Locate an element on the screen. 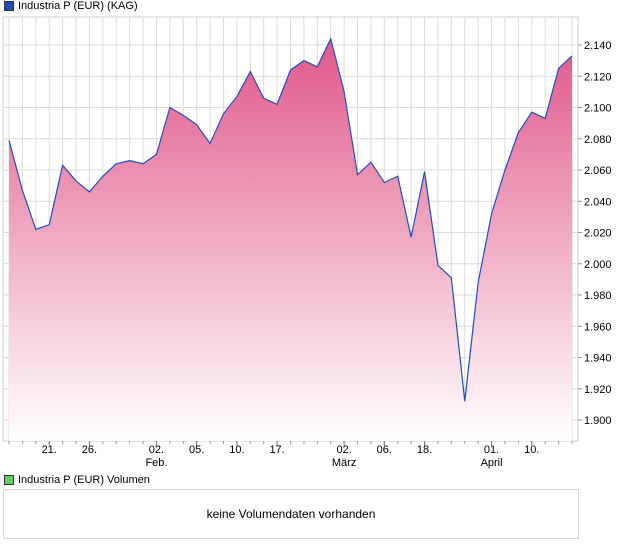 Image resolution: width=620 pixels, height=546 pixels. x-tick-label: 21. is located at coordinates (49, 450).